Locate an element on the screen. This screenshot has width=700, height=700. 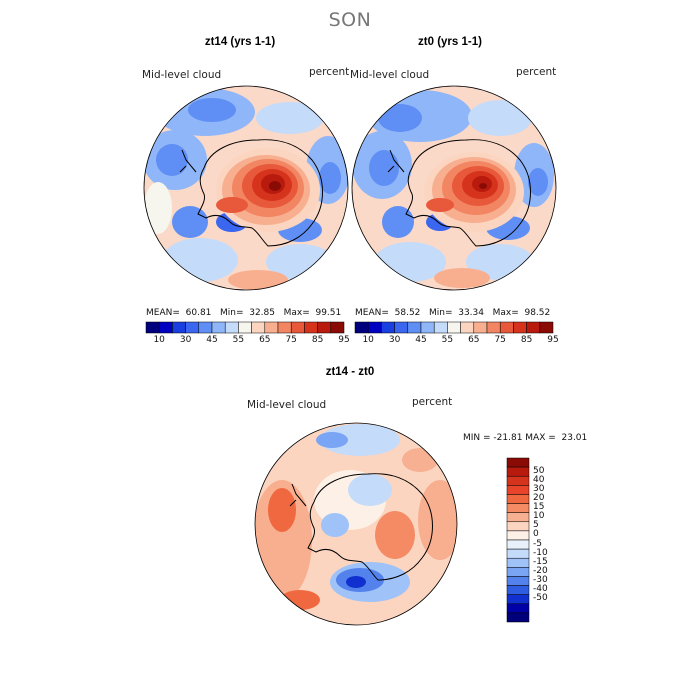
difference-colorbar-tick-label: 5 is located at coordinates (536, 525).